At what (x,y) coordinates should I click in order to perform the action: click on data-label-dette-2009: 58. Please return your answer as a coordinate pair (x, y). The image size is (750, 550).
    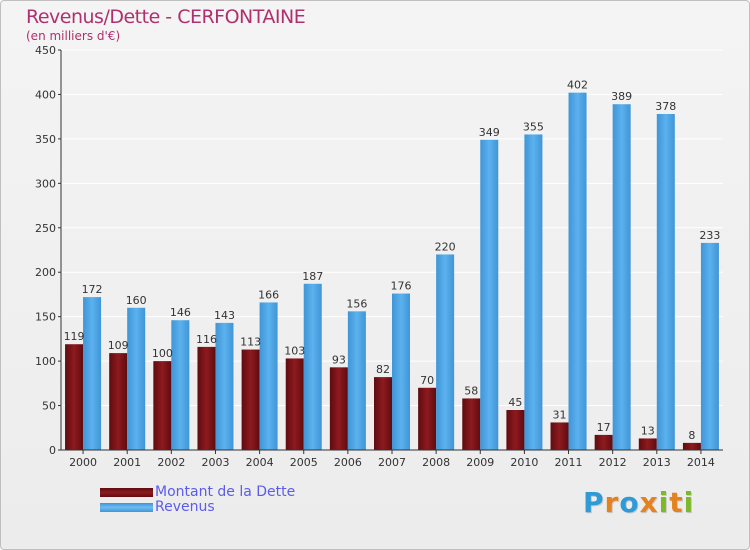
    Looking at the image, I should click on (471, 390).